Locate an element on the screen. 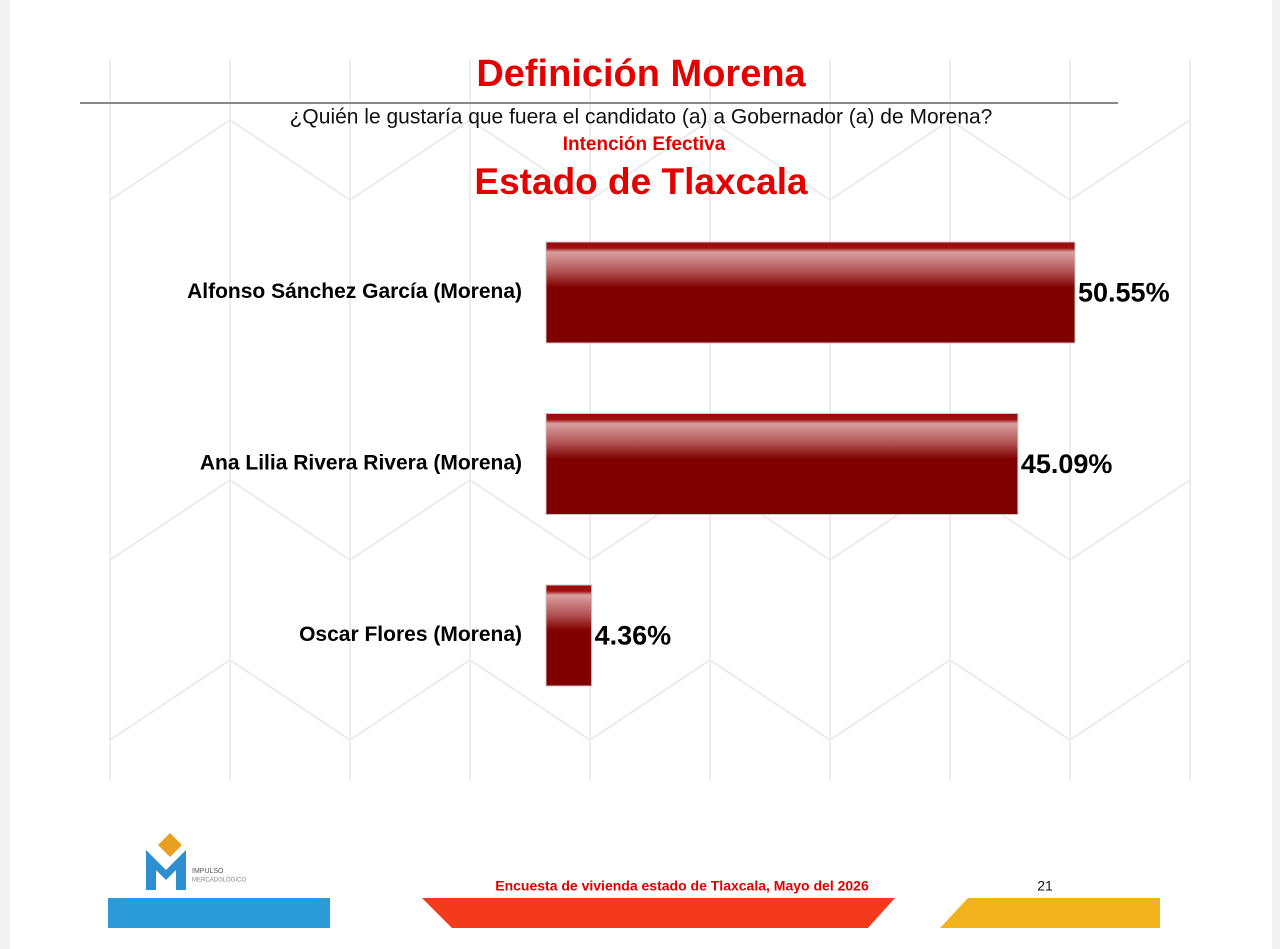 This screenshot has height=949, width=1280. logo-text: MERCADOLÓGICO is located at coordinates (219, 880).